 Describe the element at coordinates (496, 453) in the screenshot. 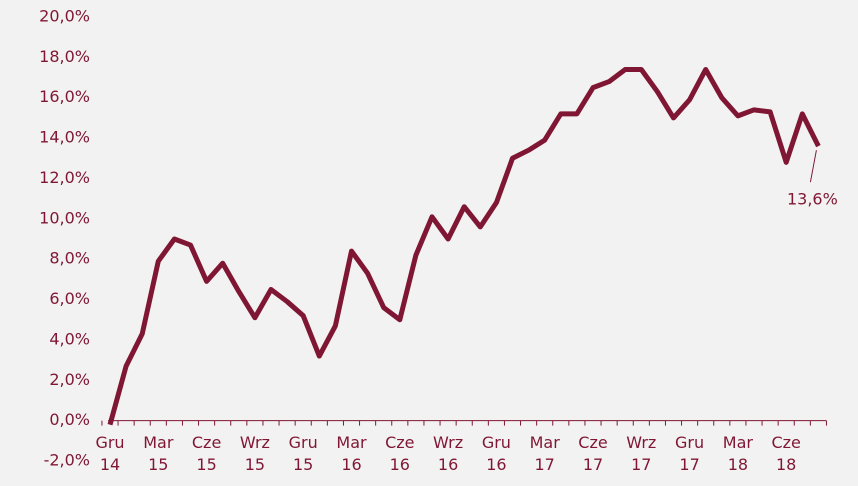

I see `x-tick-label: Gru 16` at that location.